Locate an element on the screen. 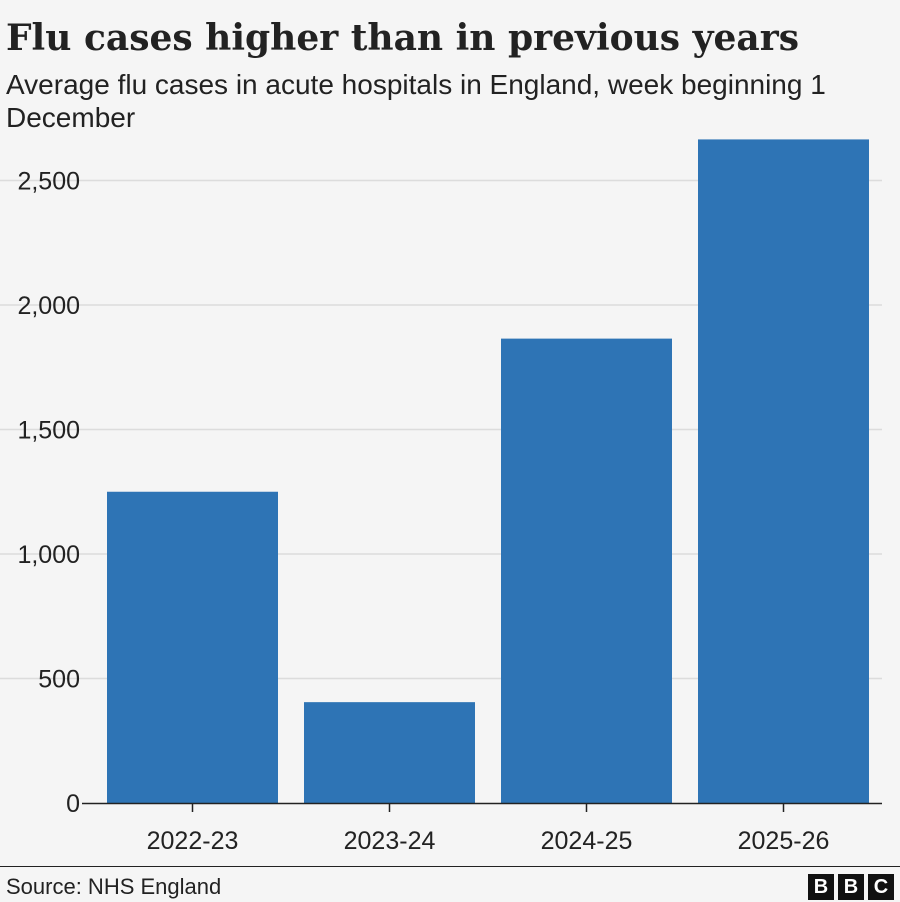 This screenshot has width=900, height=902. chart-title: Flu cases higher than in previous years is located at coordinates (402, 38).